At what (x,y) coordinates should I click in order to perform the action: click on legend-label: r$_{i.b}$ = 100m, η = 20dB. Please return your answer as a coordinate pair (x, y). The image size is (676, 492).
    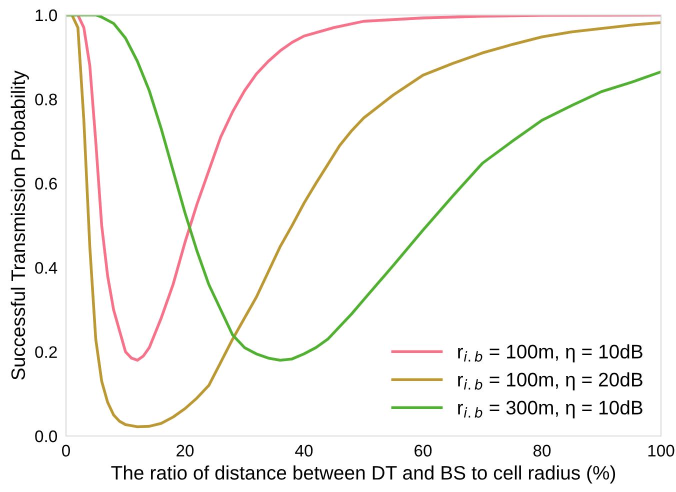
    Looking at the image, I should click on (550, 381).